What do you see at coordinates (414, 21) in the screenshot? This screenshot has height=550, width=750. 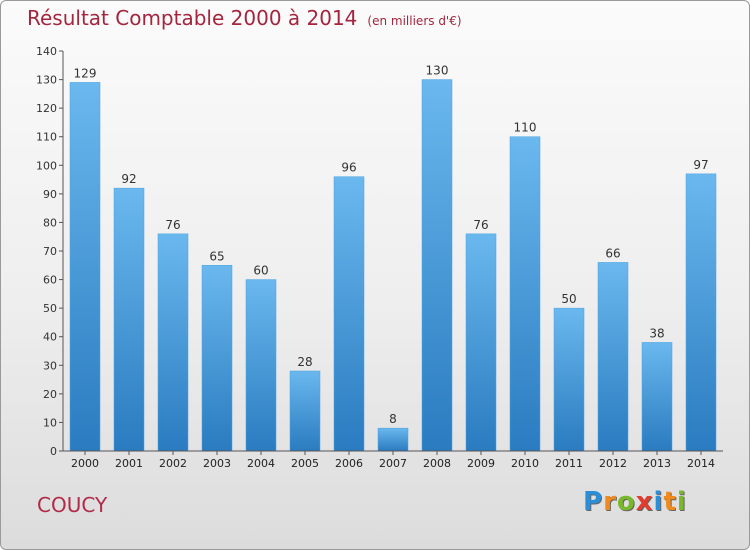 I see `chart-subtitle: (en milliers d'€)` at bounding box center [414, 21].